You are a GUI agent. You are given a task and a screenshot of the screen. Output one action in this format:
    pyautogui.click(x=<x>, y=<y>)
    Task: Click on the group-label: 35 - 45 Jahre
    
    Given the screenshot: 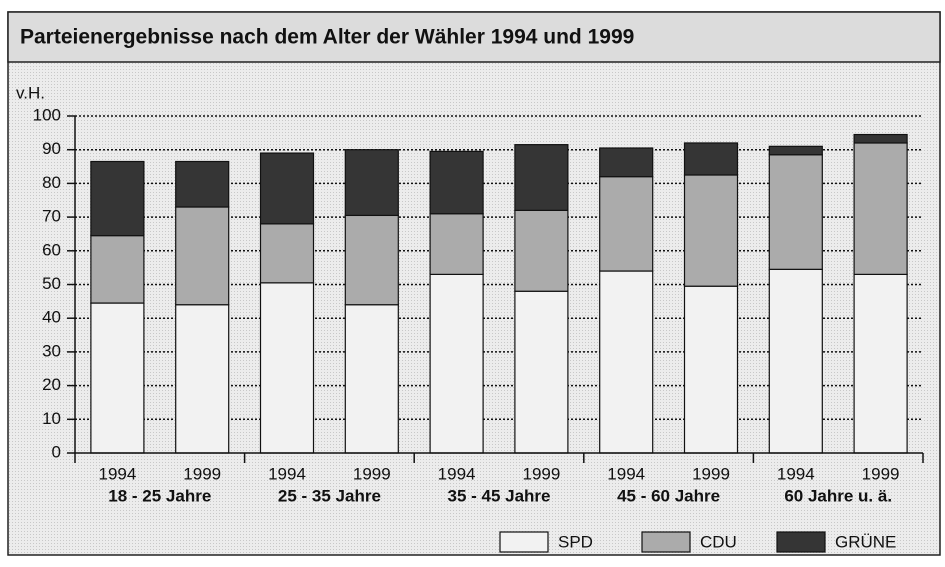 What is the action you would take?
    pyautogui.click(x=498, y=495)
    